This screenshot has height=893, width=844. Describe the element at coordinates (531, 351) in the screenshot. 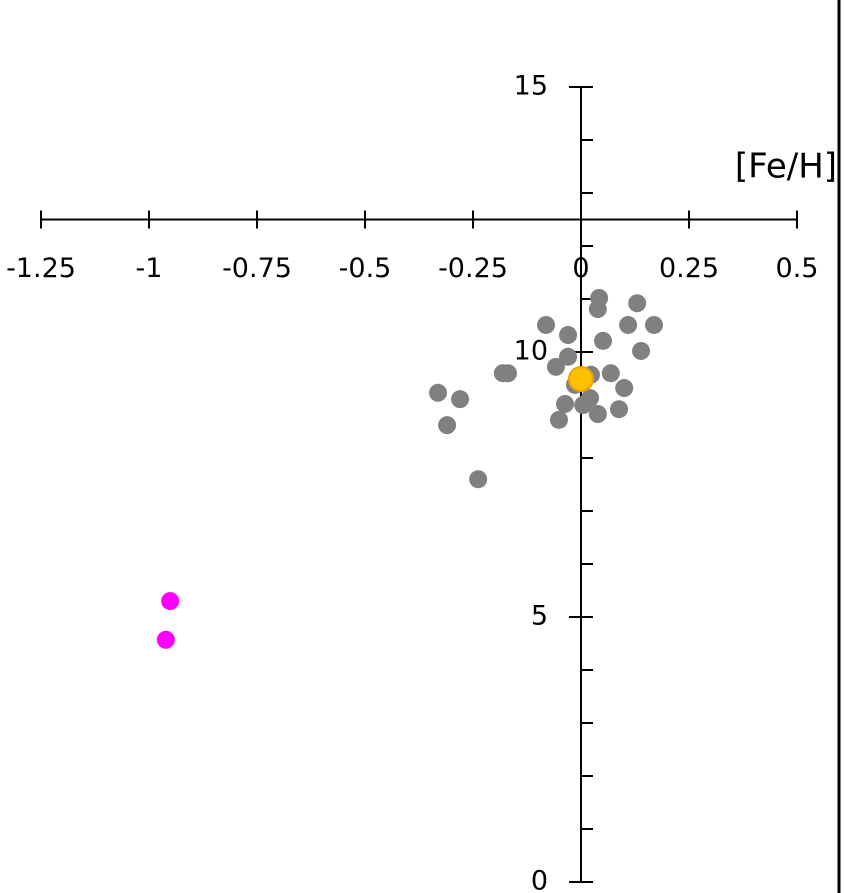

I see `y-tick-label: 10` at that location.